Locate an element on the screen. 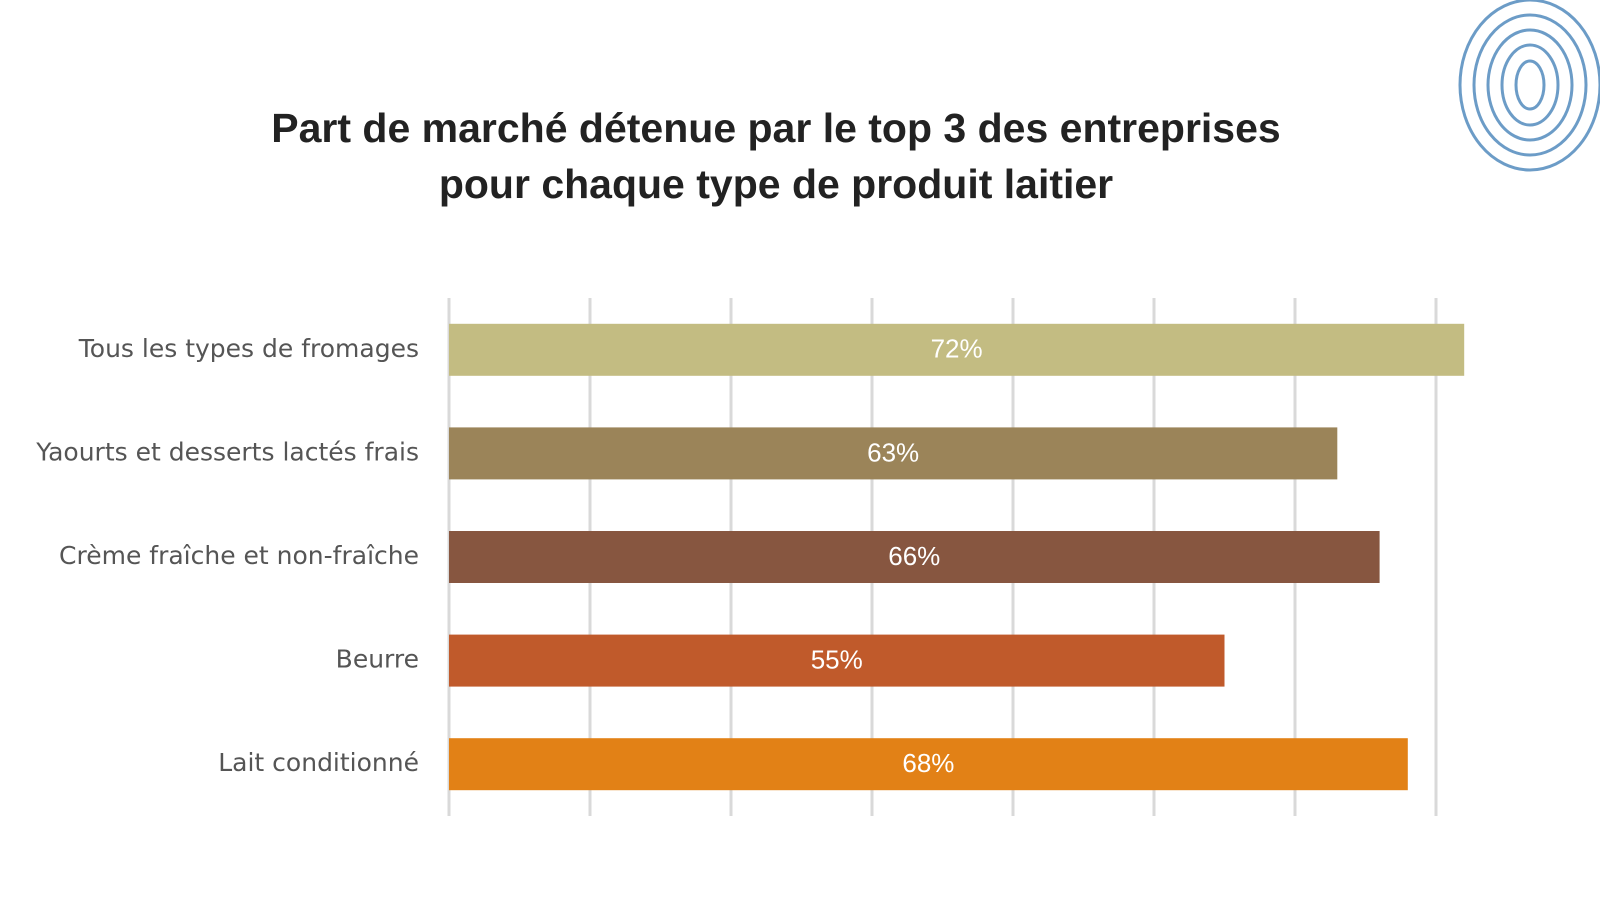 The height and width of the screenshot is (900, 1600). category-label: Crème fraîche et non-fraîche is located at coordinates (239, 555).